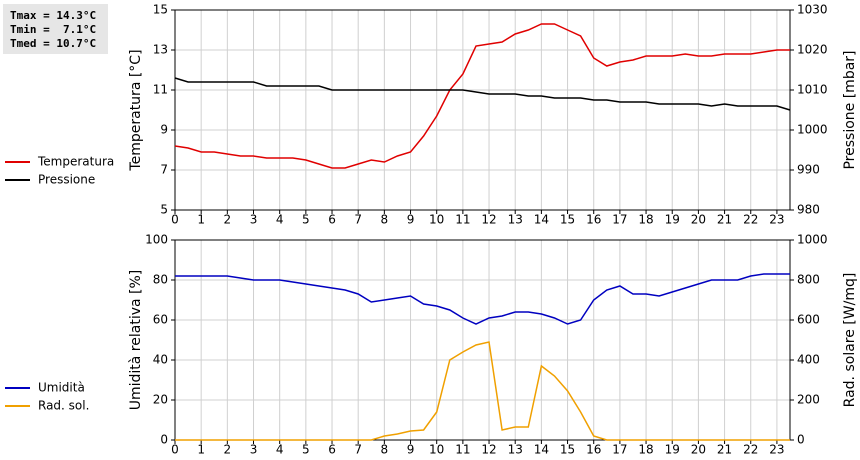 This screenshot has width=860, height=460. What do you see at coordinates (164, 210) in the screenshot?
I see `y-tick-label: 5` at bounding box center [164, 210].